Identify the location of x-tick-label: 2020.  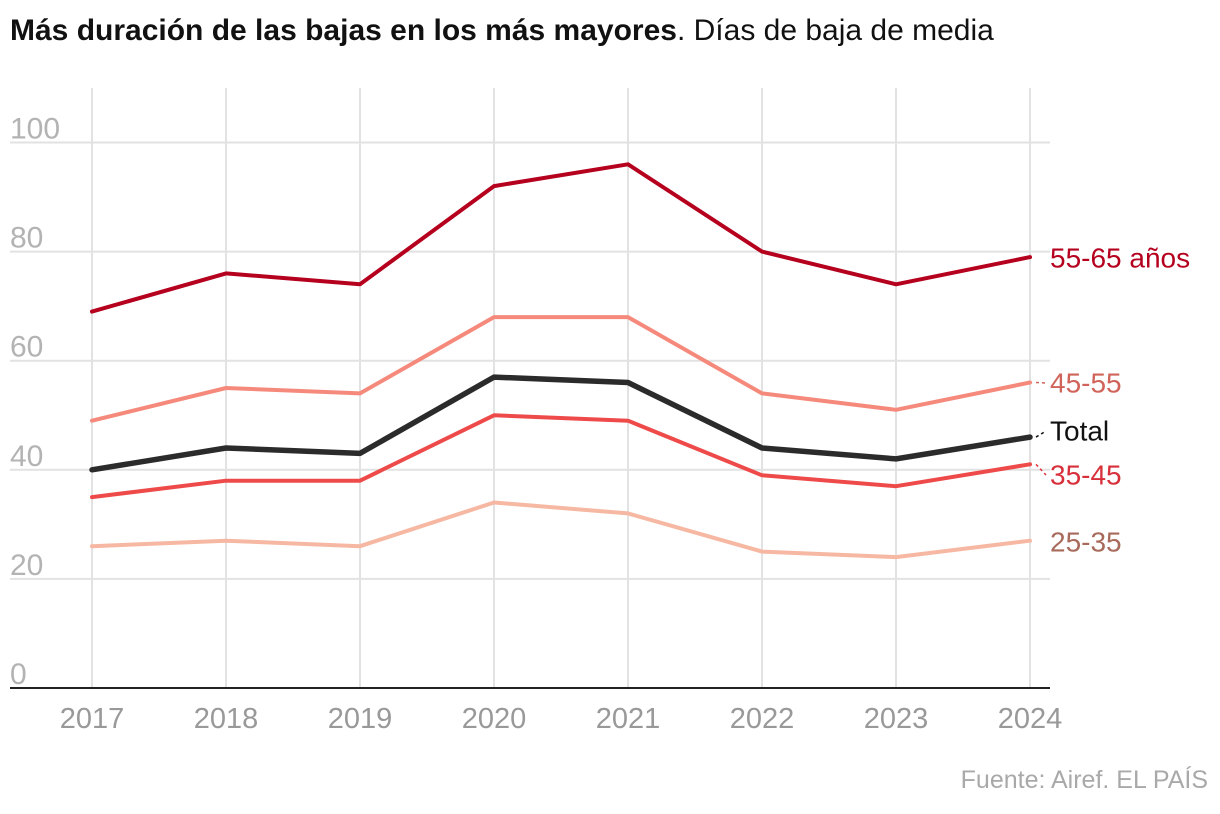
(494, 719).